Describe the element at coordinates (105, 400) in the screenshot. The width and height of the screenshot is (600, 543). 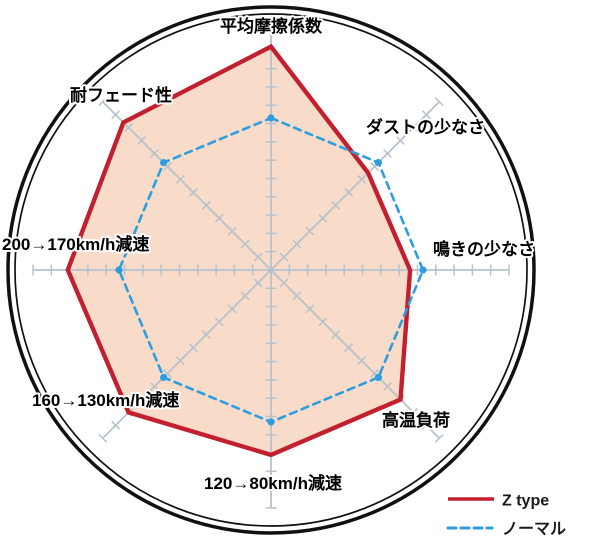
I see `axis-label-160-130-deceleration: 160→130km/h減速` at that location.